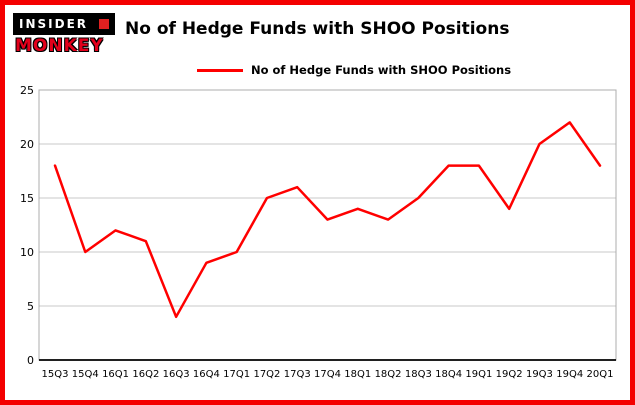 The width and height of the screenshot is (635, 405). What do you see at coordinates (85, 374) in the screenshot?
I see `x-tick-label: 15Q4` at bounding box center [85, 374].